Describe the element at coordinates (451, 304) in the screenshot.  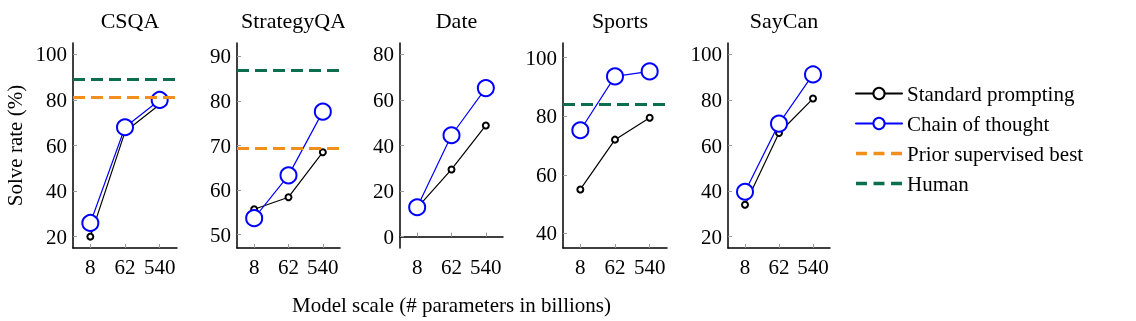
I see `x-axis-title: Model scale (# parameters in billions)` at that location.